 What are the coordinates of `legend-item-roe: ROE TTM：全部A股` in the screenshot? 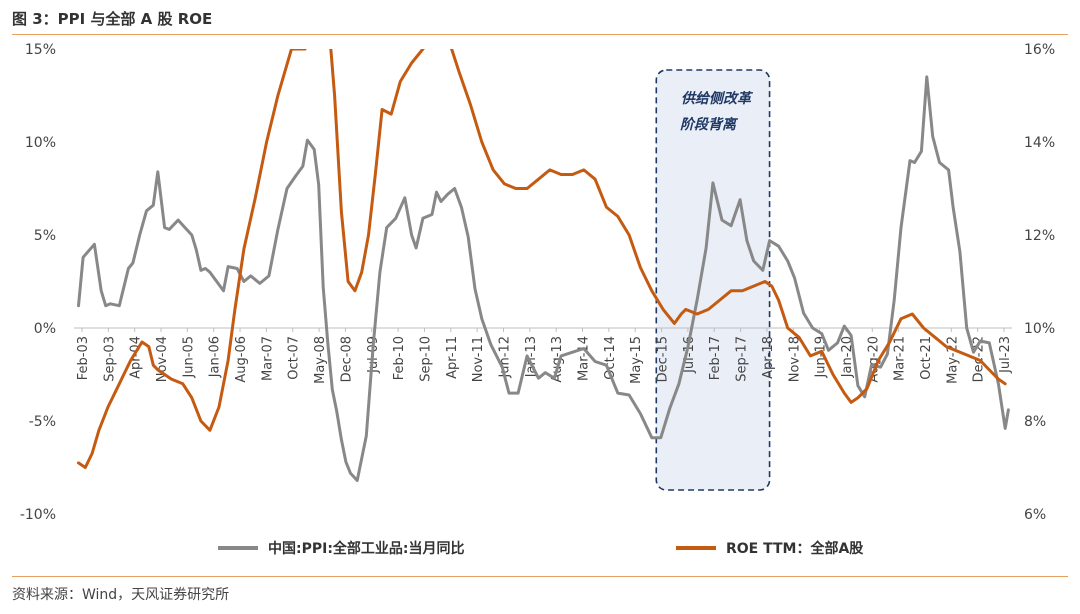 It's located at (769, 548).